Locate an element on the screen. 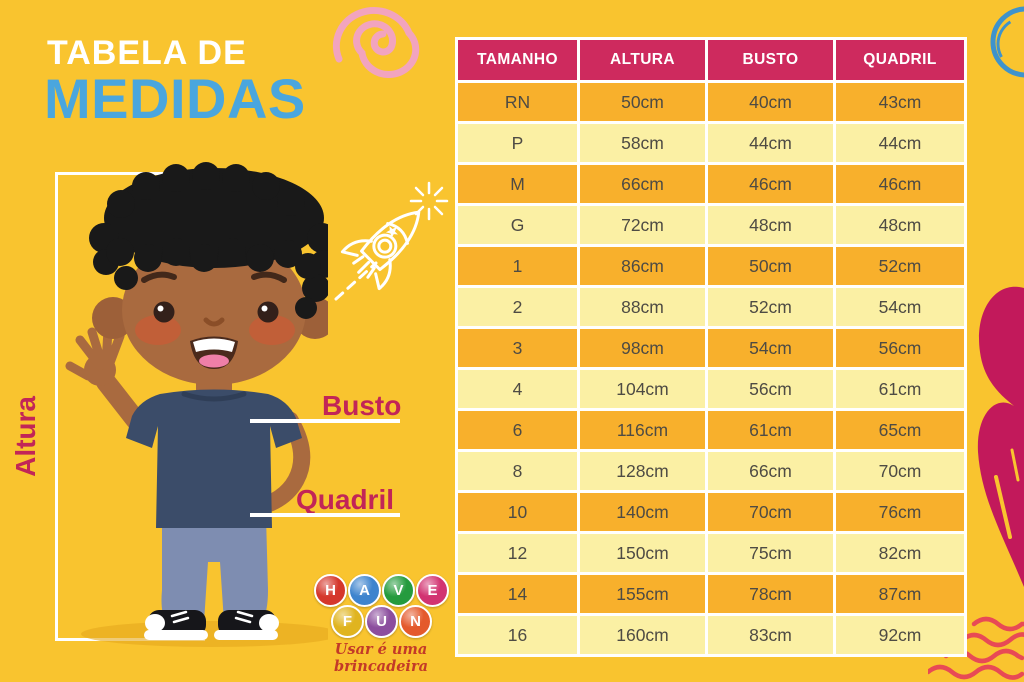 The height and width of the screenshot is (682, 1024). size-table-header: BUSTO is located at coordinates (770, 60).